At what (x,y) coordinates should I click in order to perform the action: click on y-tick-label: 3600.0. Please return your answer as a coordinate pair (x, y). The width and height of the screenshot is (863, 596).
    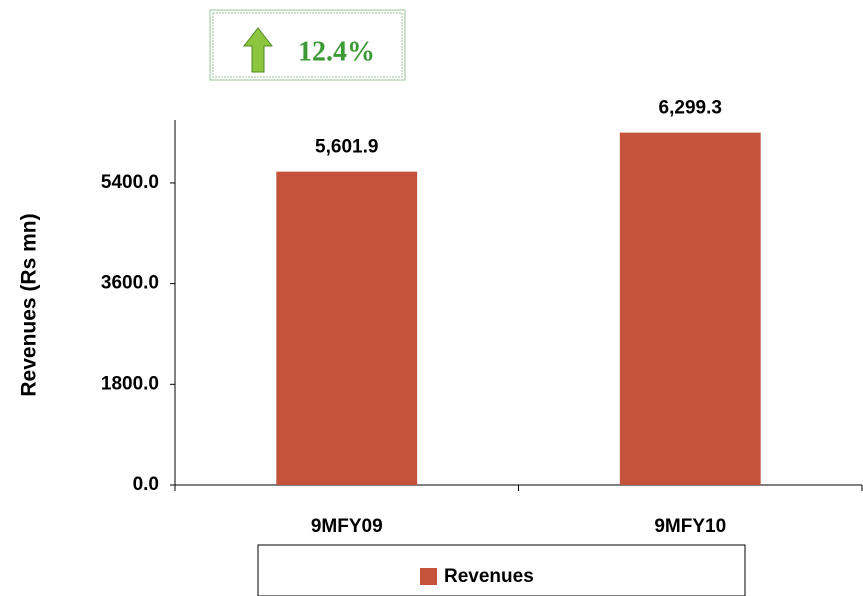
    Looking at the image, I should click on (130, 283).